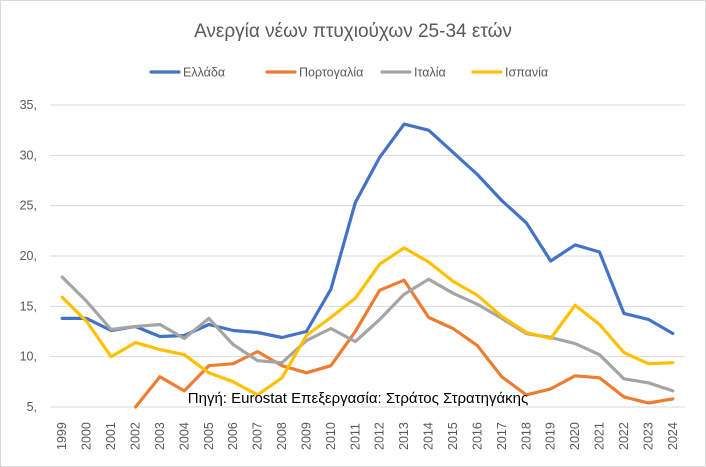  What do you see at coordinates (282, 436) in the screenshot?
I see `x-tick-label: 2008` at bounding box center [282, 436].